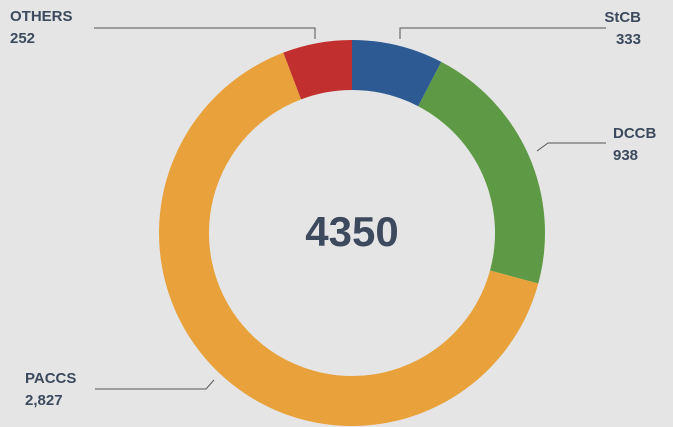 Image resolution: width=673 pixels, height=427 pixels. What do you see at coordinates (22, 38) in the screenshot?
I see `slice-value-label: 252` at bounding box center [22, 38].